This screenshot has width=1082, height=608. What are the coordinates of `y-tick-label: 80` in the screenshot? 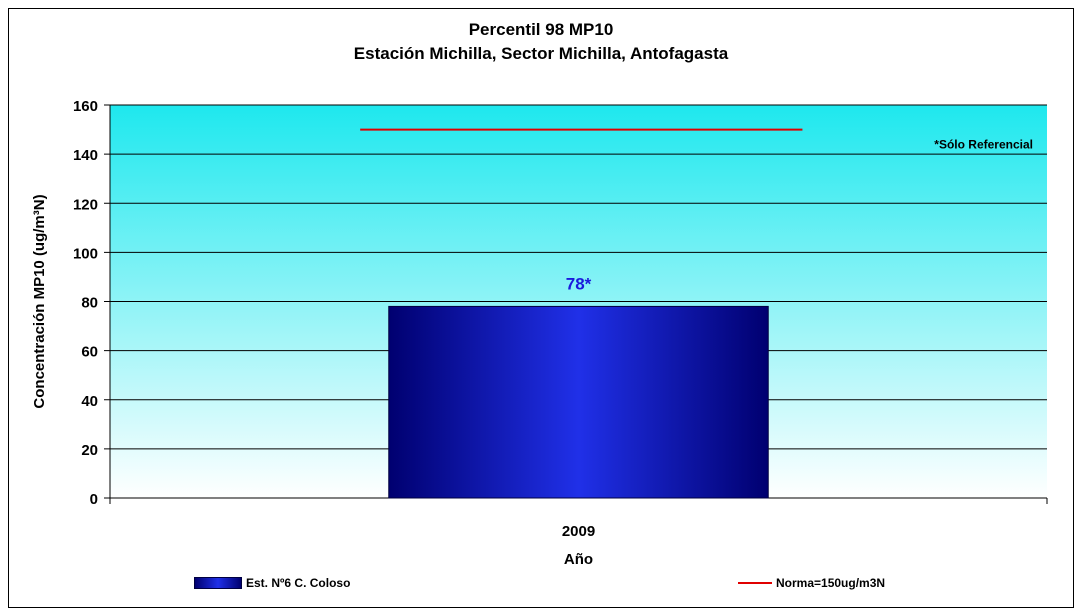 It's located at (89, 303).